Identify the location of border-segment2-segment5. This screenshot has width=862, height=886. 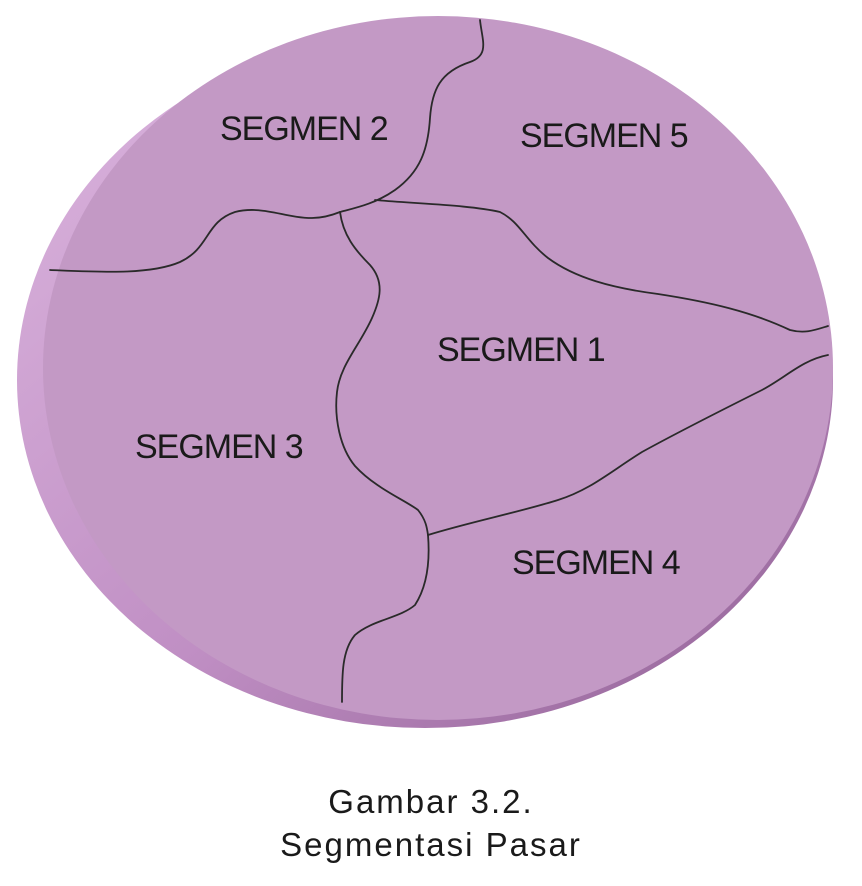
(412, 116).